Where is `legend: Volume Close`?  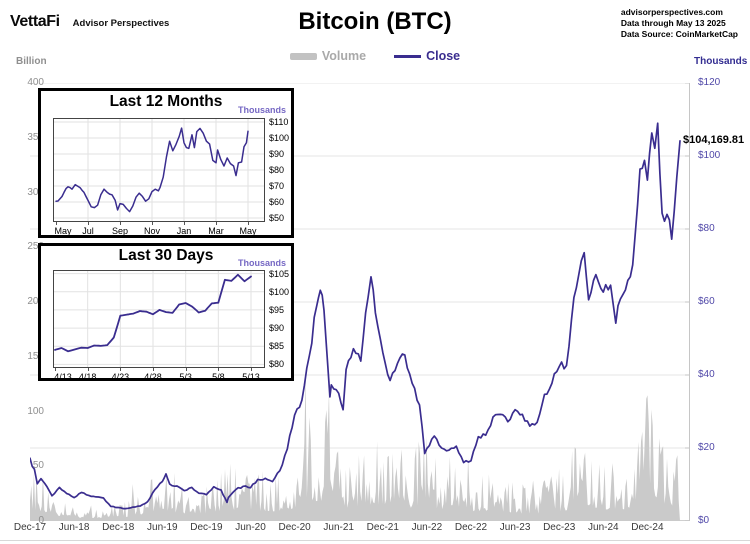 legend: Volume Close is located at coordinates (375, 56).